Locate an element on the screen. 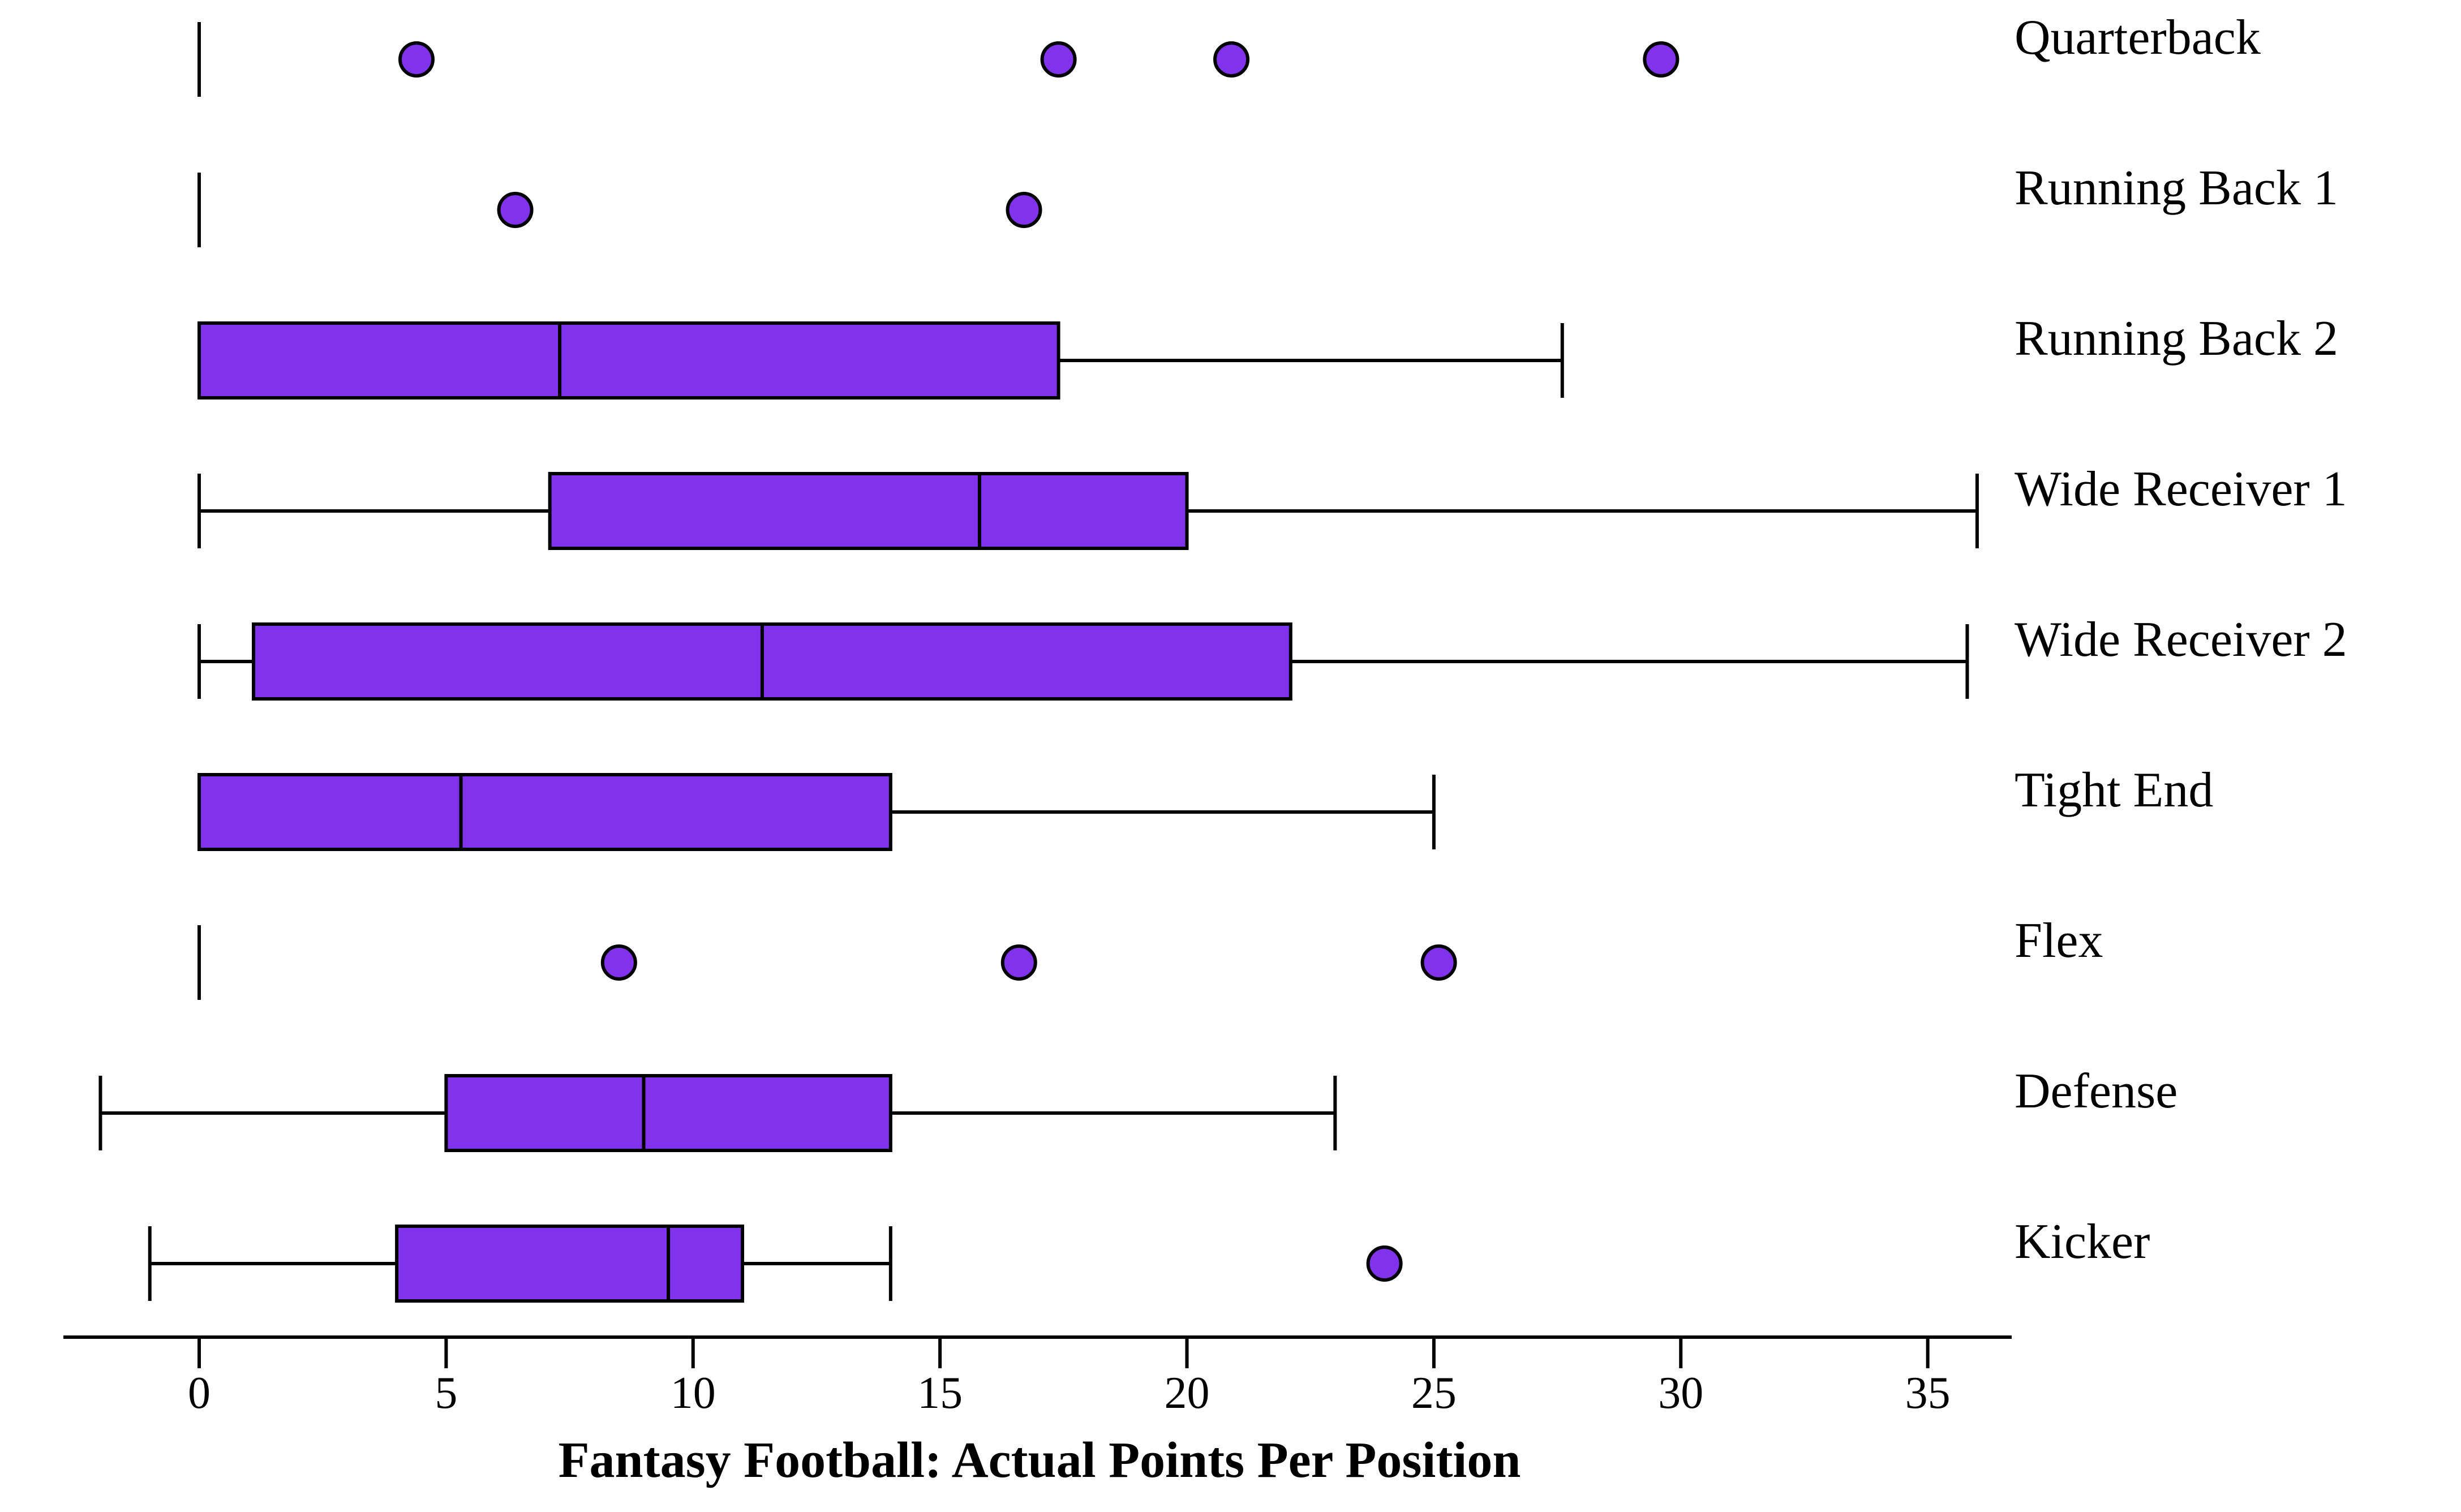  x-tick-label-25: 25 is located at coordinates (1434, 1393).